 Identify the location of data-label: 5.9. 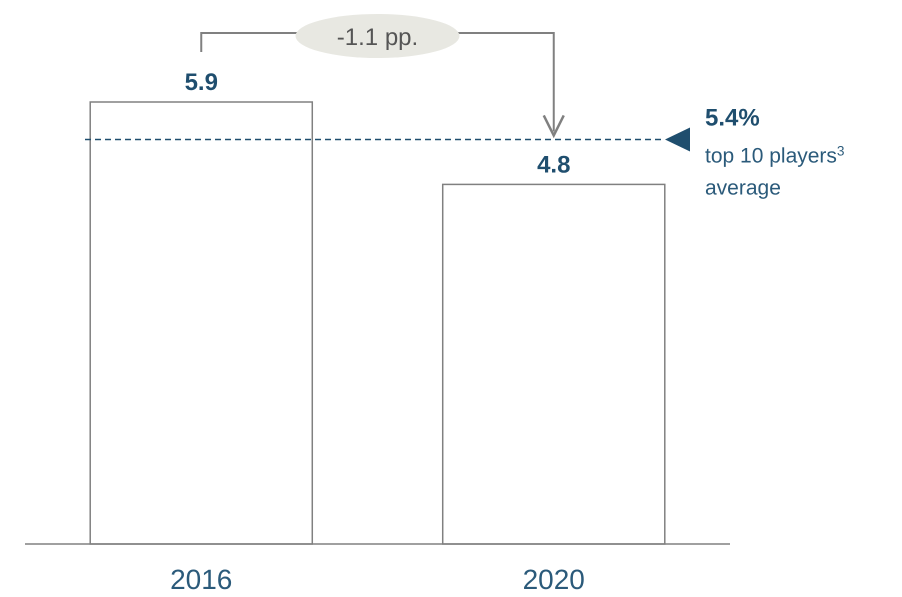
(201, 82).